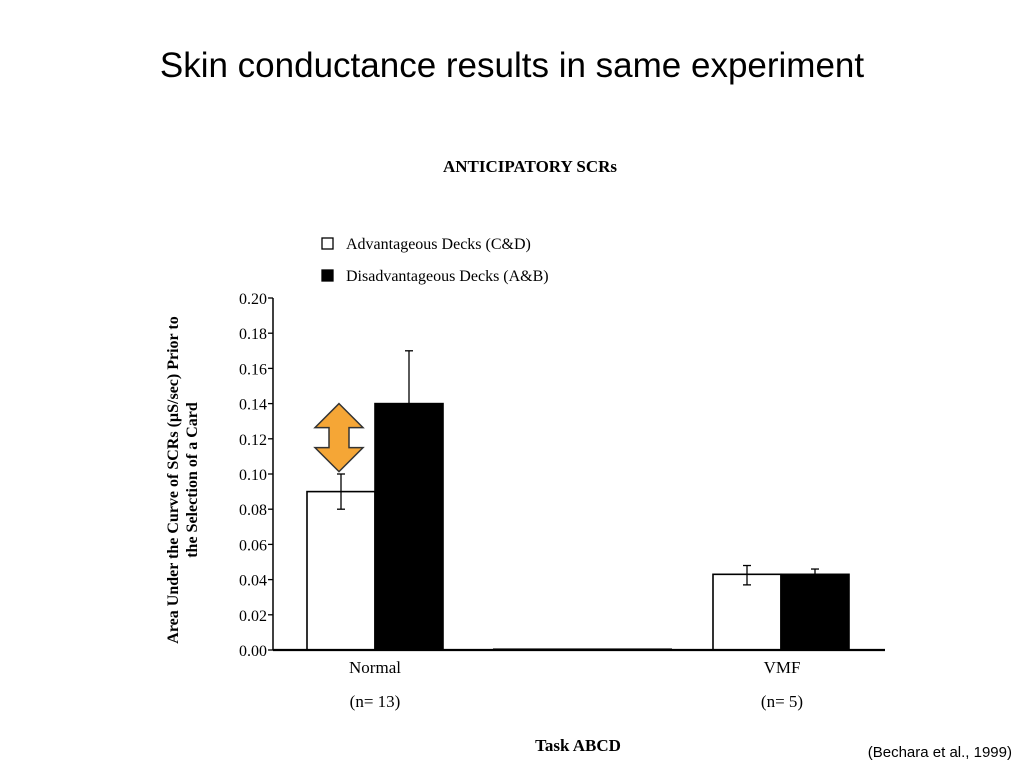 Image resolution: width=1024 pixels, height=768 pixels. What do you see at coordinates (530, 166) in the screenshot?
I see `chart-title: ANTICIPATORY SCRs` at bounding box center [530, 166].